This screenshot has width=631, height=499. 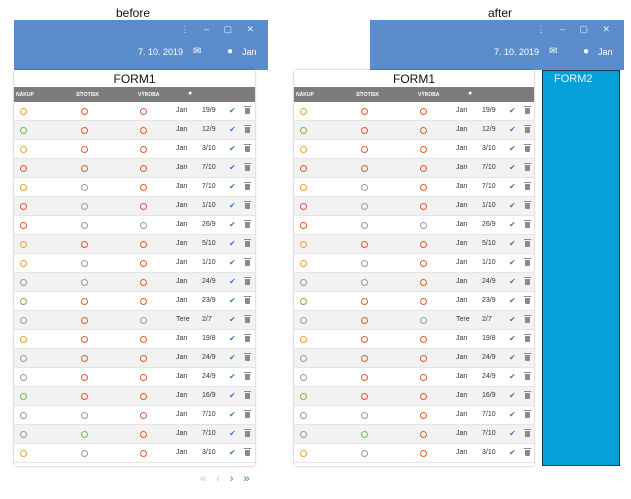 I want to click on prev-page-icon: ‹, so click(x=218, y=479).